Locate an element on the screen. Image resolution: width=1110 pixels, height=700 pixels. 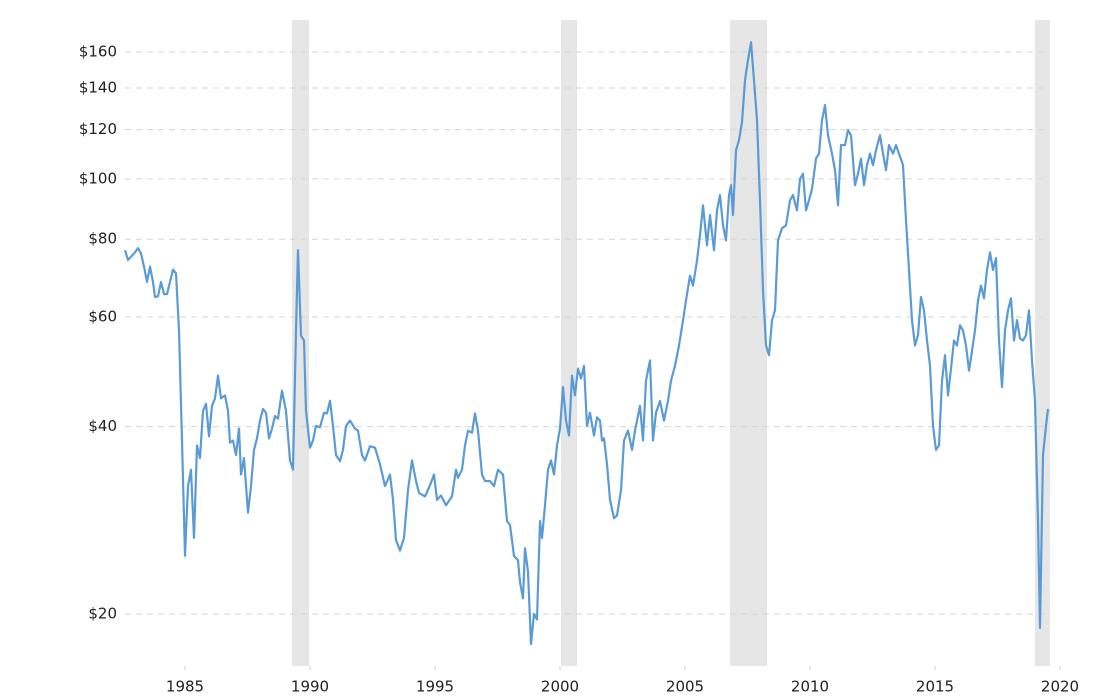
x-tick-label: 1990 is located at coordinates (310, 687).